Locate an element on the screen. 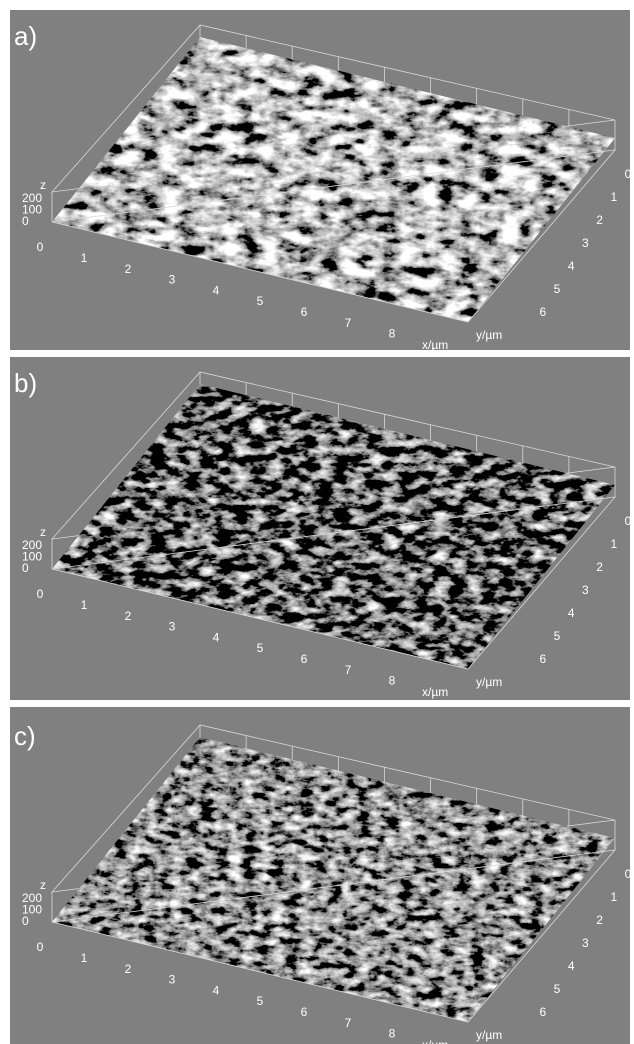 The height and width of the screenshot is (1044, 634). panel-label: a) is located at coordinates (25, 36).